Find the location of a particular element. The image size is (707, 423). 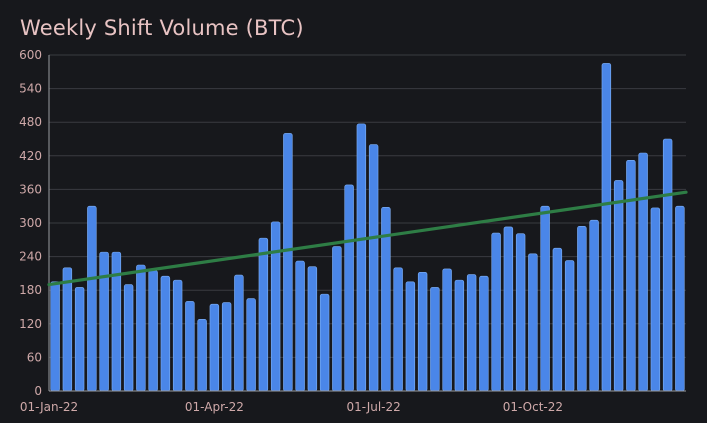

x-tick-label: 01-Oct-22 is located at coordinates (533, 407).